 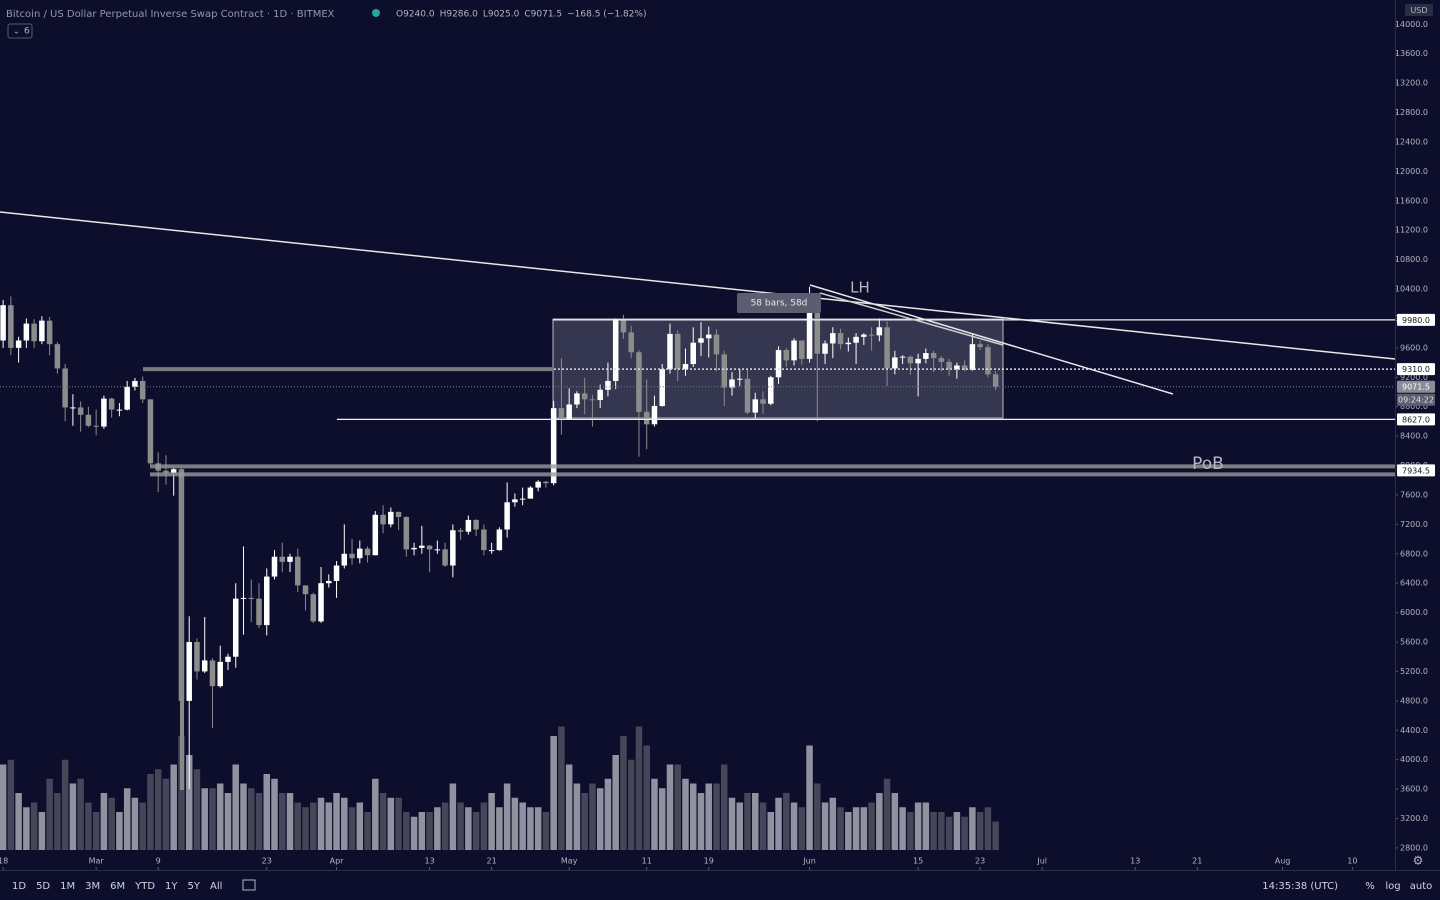 What do you see at coordinates (1370, 886) in the screenshot?
I see `scale-option: %` at bounding box center [1370, 886].